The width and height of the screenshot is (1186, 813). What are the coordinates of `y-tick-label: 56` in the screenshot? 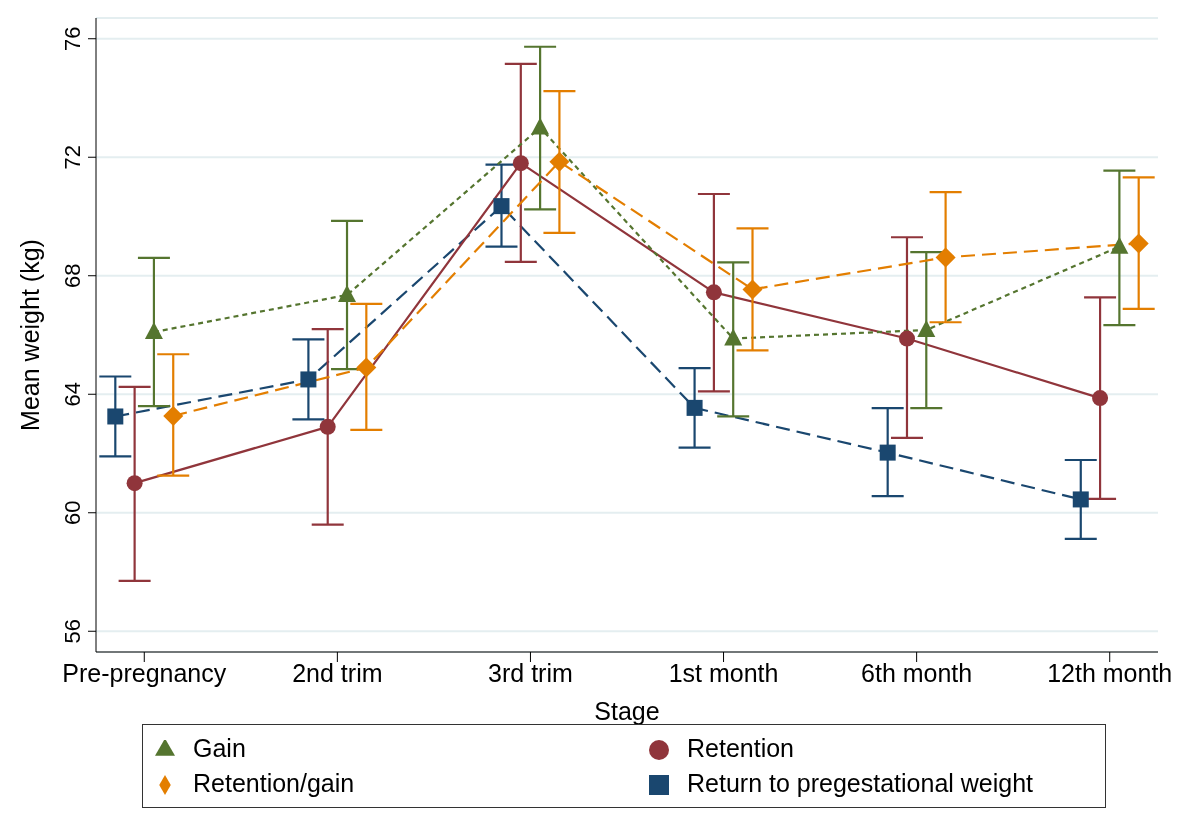 It's located at (72, 631).